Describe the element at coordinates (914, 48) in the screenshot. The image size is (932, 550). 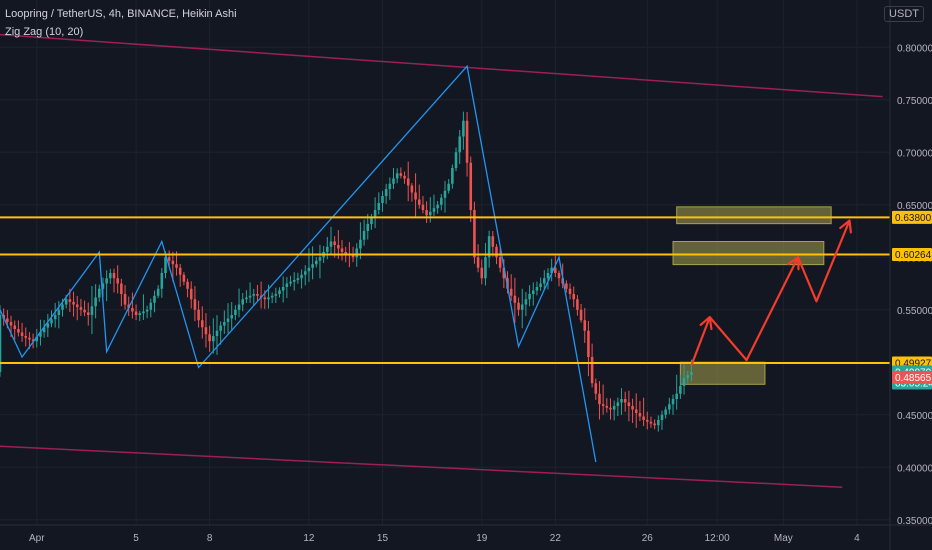
I see `price-tick-label: 0.80000` at that location.